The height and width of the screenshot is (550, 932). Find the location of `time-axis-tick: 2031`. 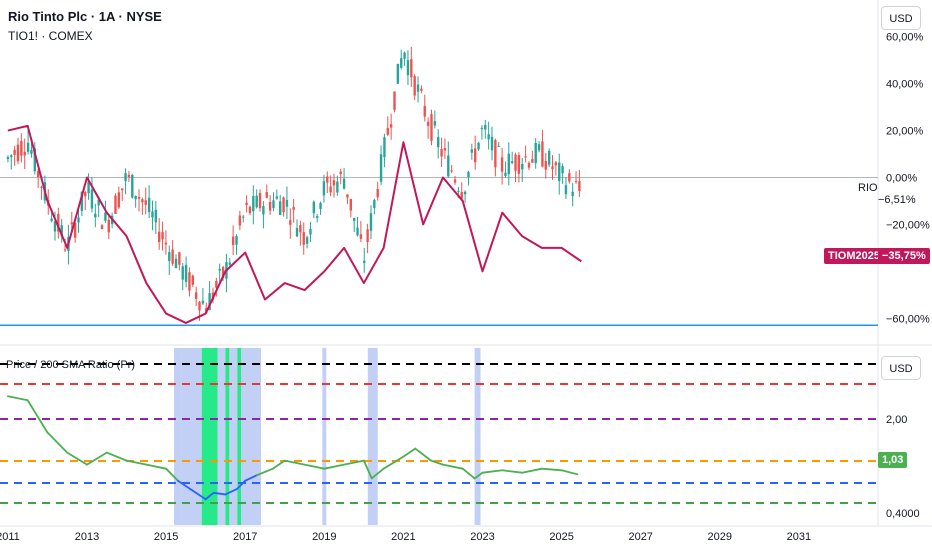

time-axis-tick: 2031 is located at coordinates (799, 537).